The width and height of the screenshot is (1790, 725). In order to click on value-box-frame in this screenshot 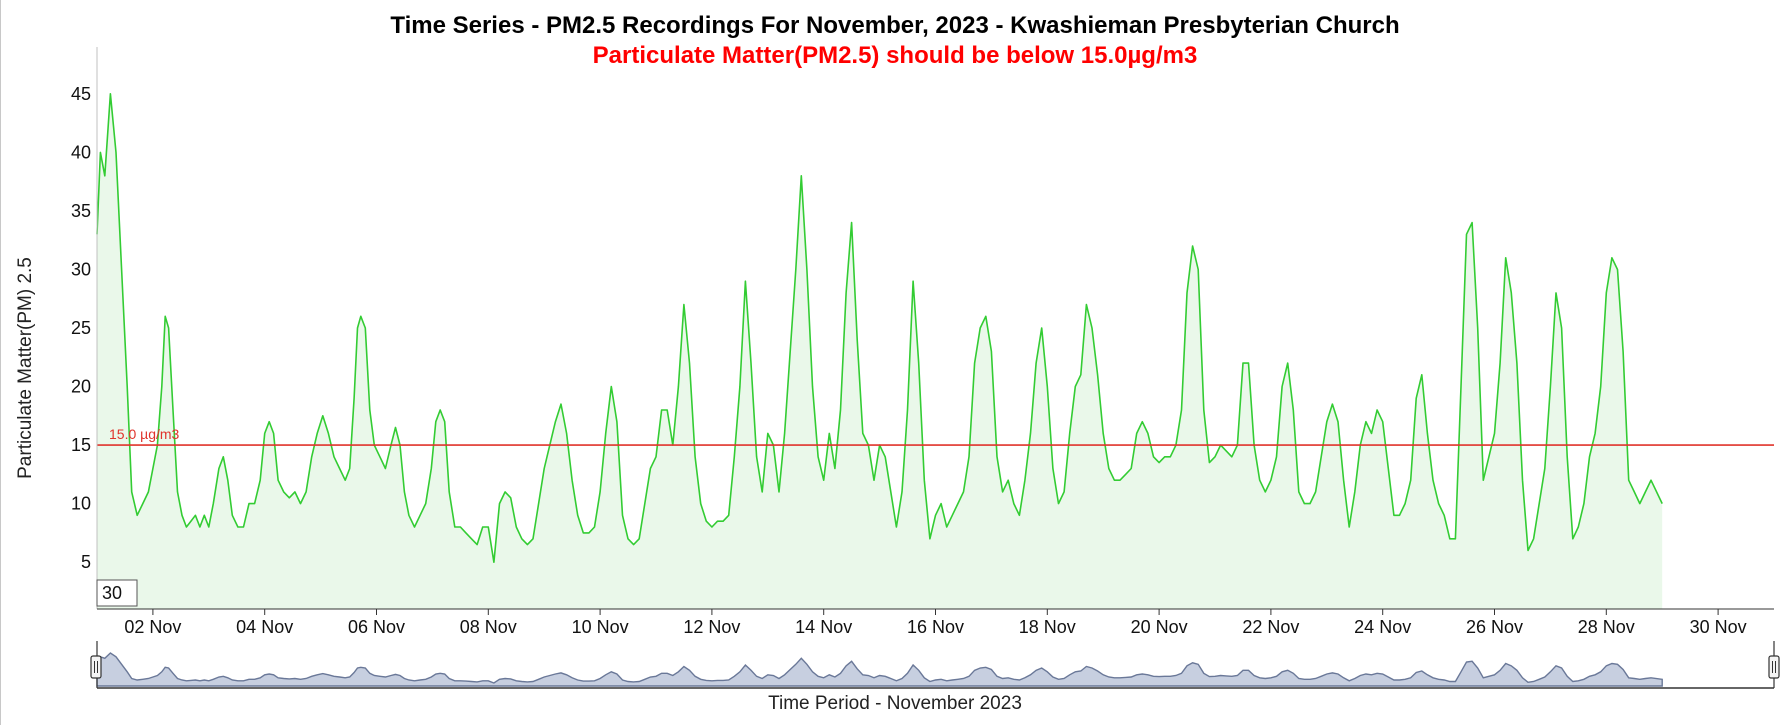, I will do `click(117, 593)`.